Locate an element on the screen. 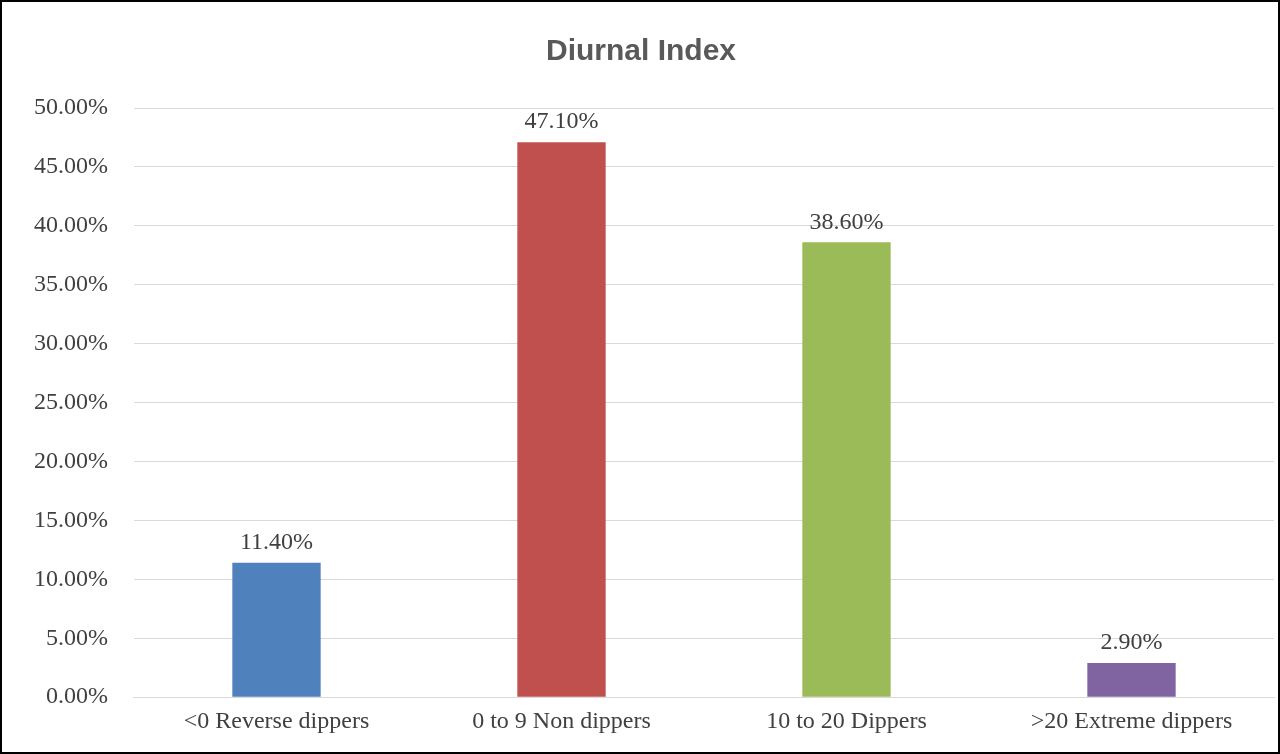  y-tick-label: 40.00% is located at coordinates (70, 224).